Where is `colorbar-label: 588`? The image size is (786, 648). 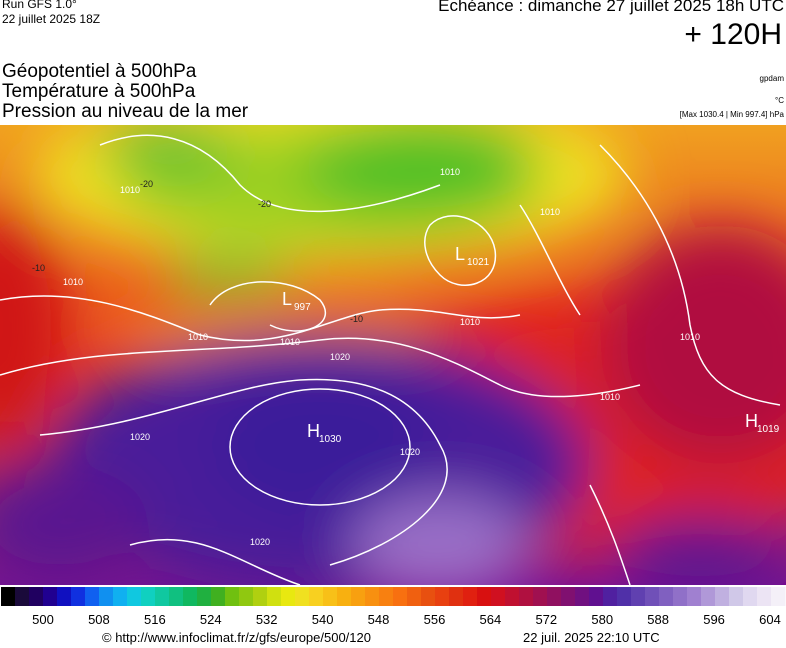 colorbar-label: 588 is located at coordinates (658, 619).